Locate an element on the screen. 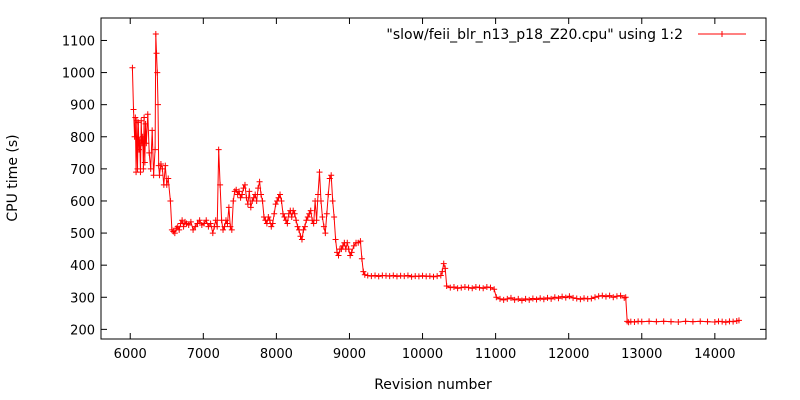 Image resolution: width=800 pixels, height=400 pixels. y-tick-label: 800 is located at coordinates (82, 138).